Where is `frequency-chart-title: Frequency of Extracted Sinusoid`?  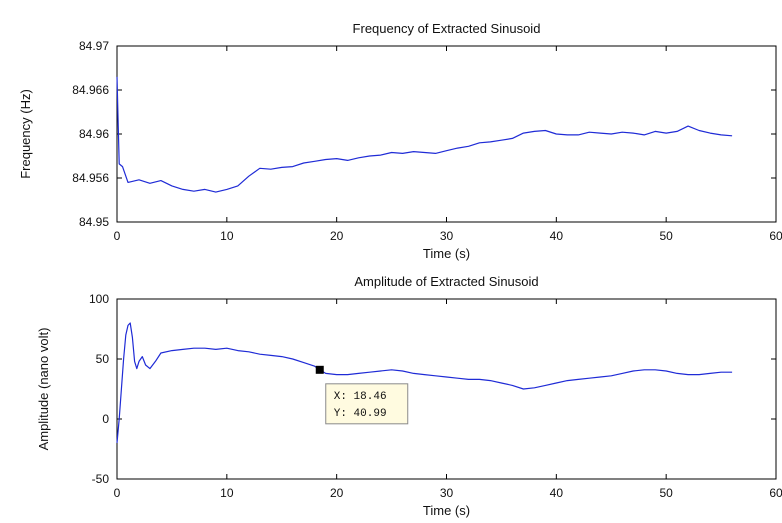 frequency-chart-title: Frequency of Extracted Sinusoid is located at coordinates (447, 28).